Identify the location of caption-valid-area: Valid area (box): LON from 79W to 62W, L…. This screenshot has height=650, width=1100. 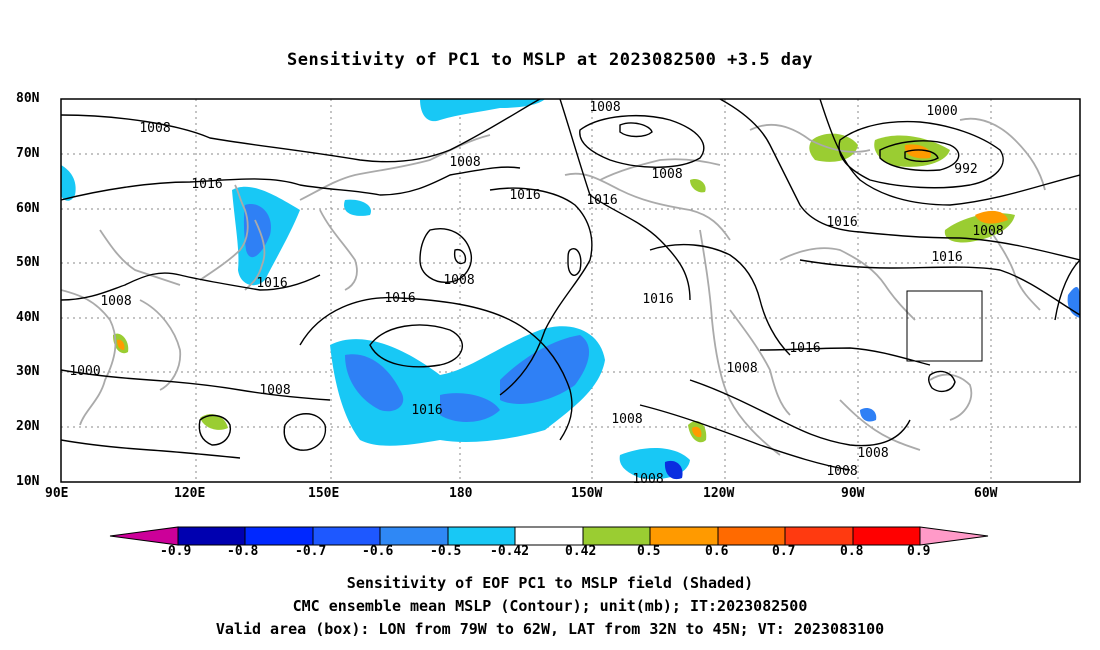
(550, 629).